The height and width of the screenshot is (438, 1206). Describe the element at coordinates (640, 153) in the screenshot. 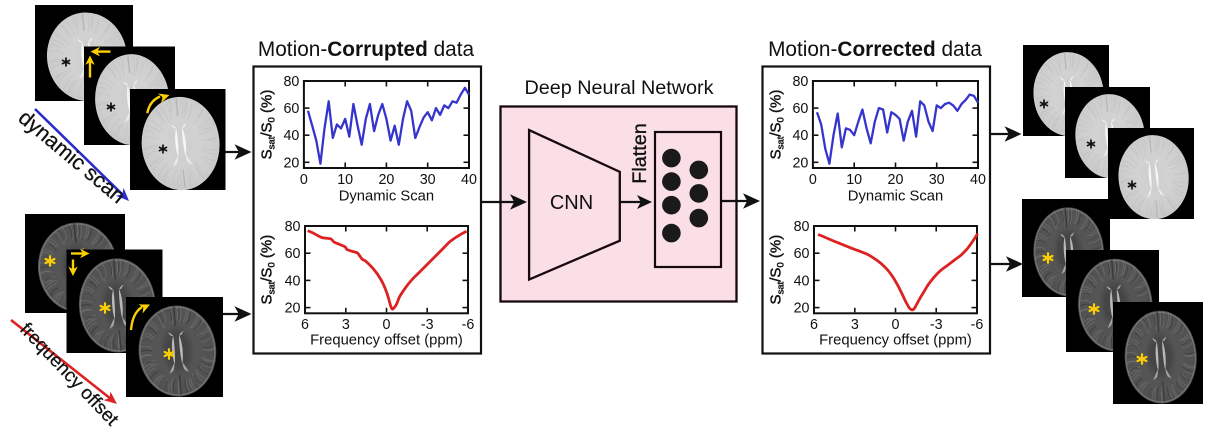

I see `svg-text: Flatten` at that location.